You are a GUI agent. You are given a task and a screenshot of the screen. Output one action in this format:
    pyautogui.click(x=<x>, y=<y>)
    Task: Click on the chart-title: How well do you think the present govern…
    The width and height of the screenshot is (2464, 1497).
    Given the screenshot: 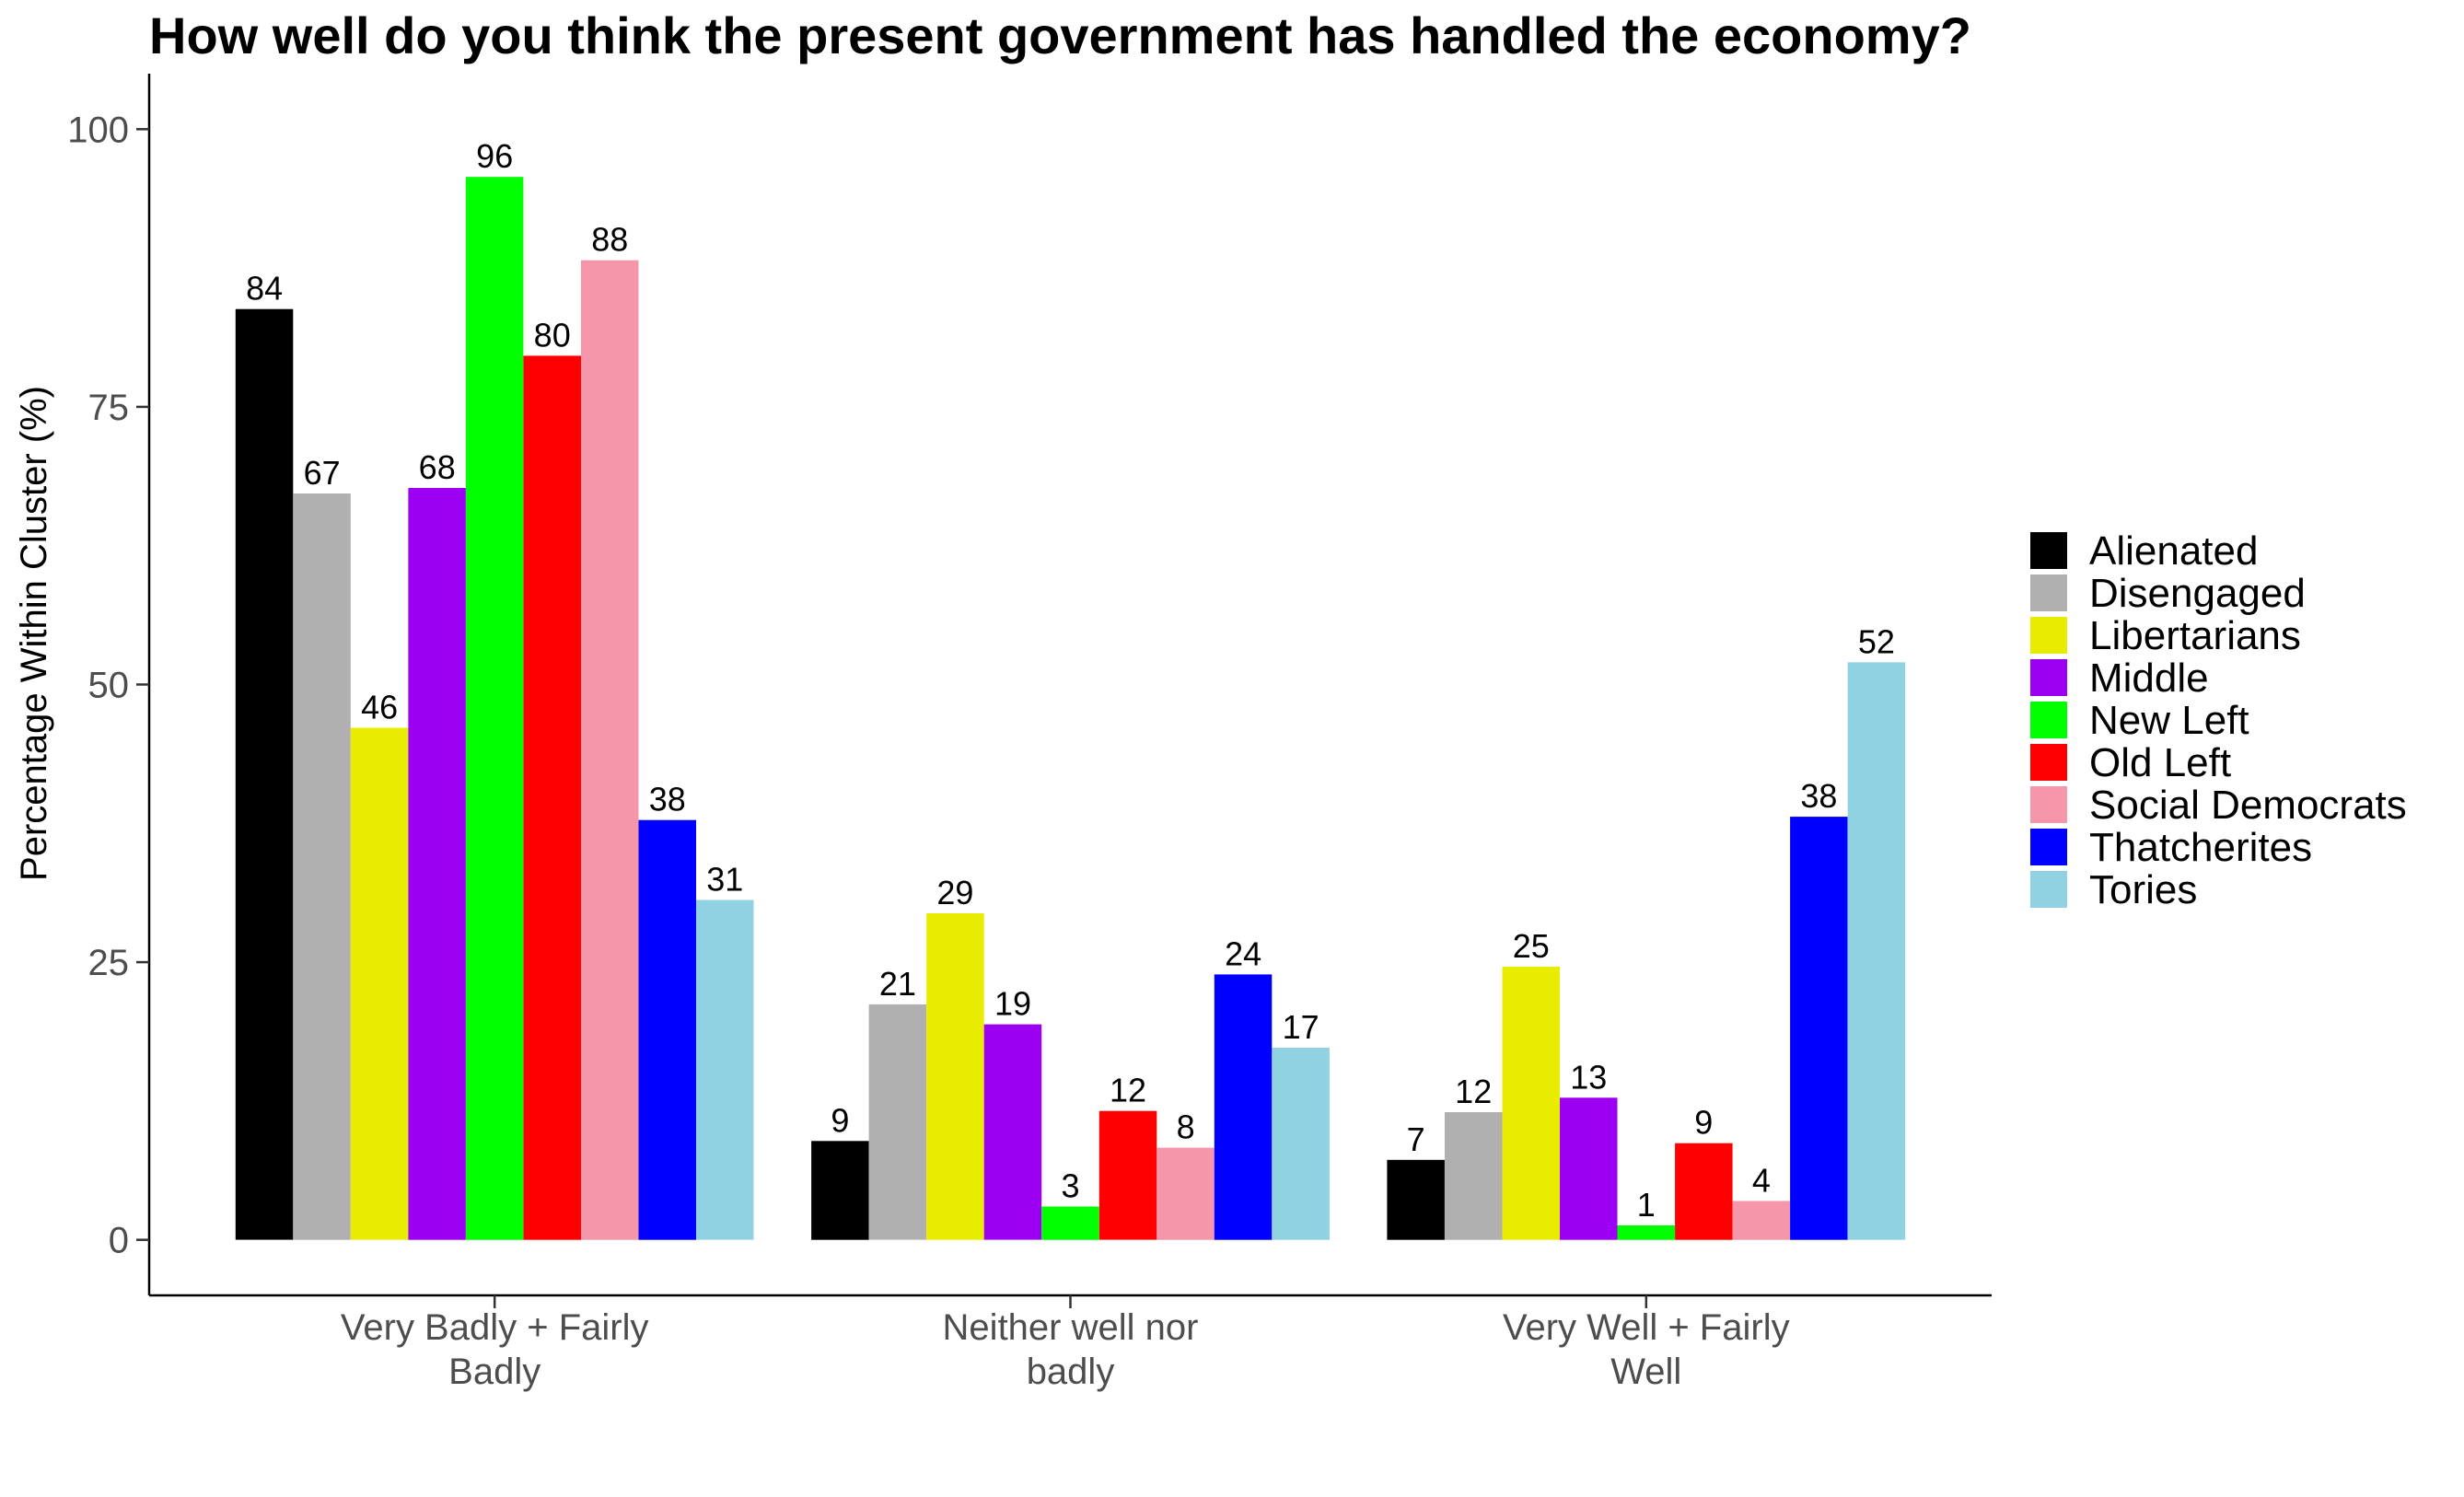 What is the action you would take?
    pyautogui.click(x=1060, y=35)
    